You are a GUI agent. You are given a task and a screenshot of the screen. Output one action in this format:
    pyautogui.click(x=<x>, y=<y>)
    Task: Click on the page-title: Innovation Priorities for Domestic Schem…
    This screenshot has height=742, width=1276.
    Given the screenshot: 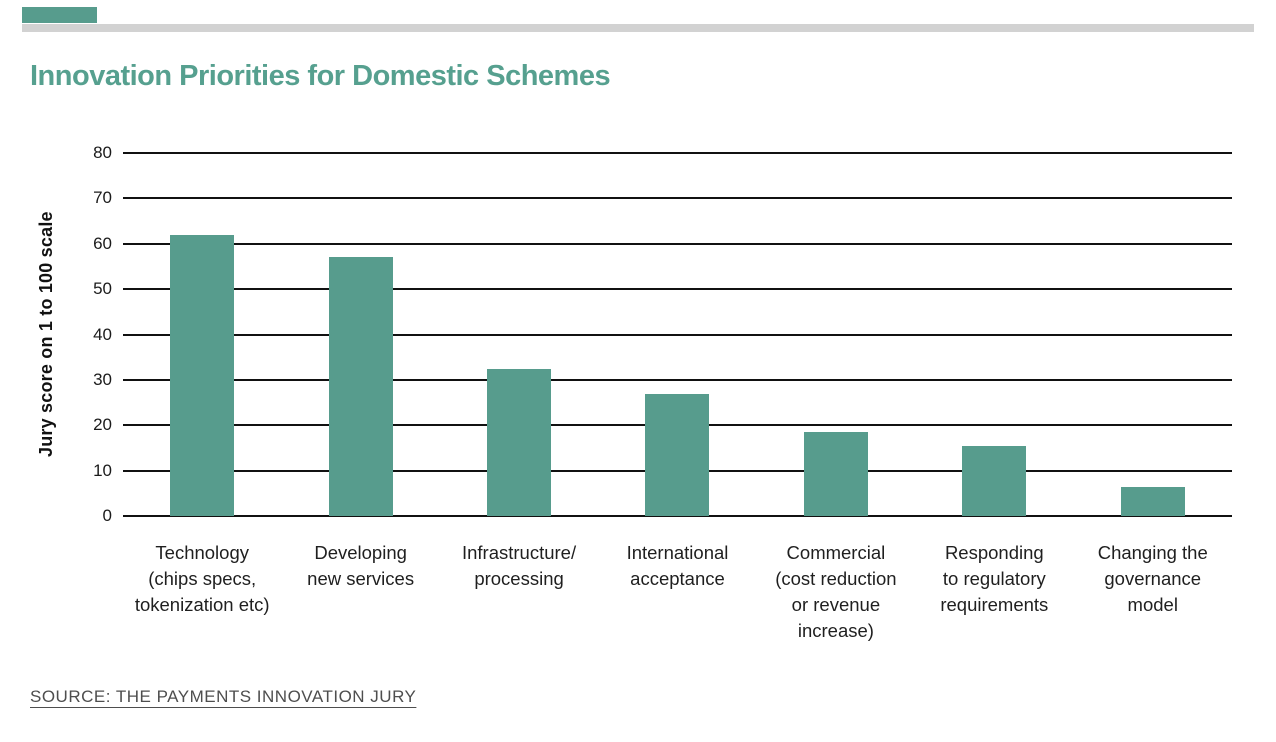 What is the action you would take?
    pyautogui.click(x=320, y=76)
    